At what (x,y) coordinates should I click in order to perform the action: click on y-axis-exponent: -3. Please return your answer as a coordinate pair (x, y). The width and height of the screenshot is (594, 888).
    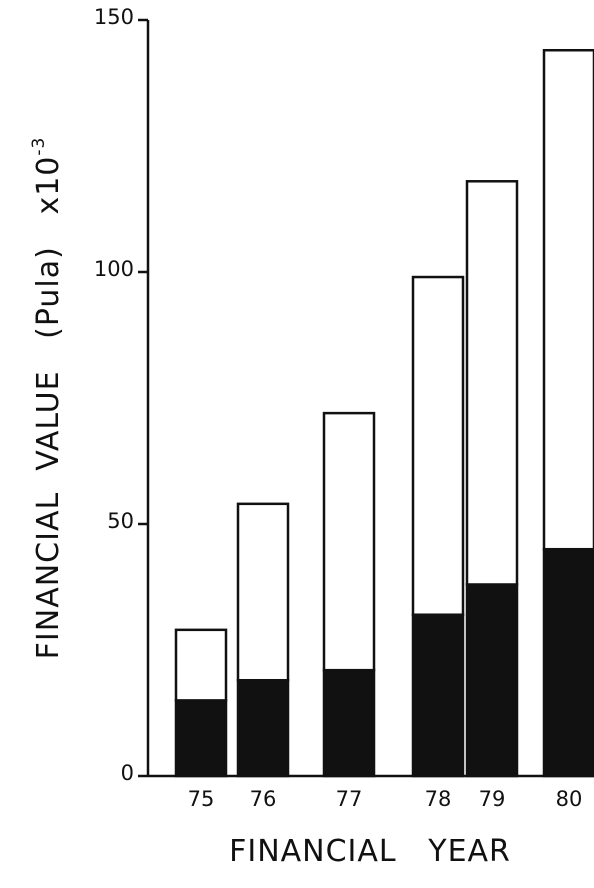
    Looking at the image, I should click on (39, 146).